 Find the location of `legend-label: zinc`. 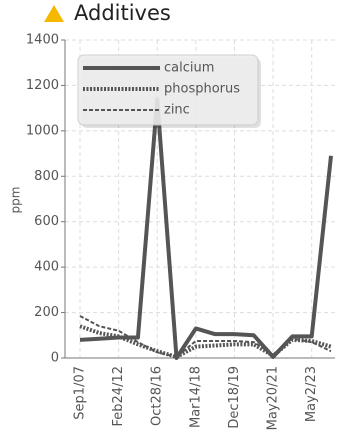

legend-label: zinc is located at coordinates (177, 110).